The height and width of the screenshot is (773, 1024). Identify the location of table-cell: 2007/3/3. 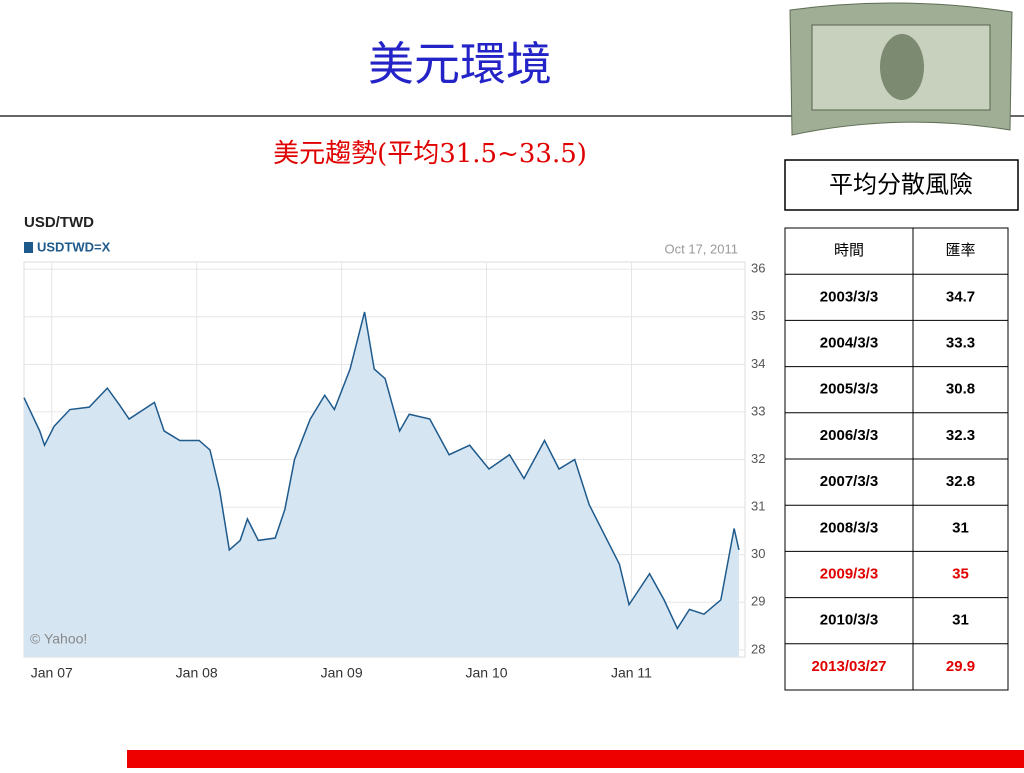
(849, 481).